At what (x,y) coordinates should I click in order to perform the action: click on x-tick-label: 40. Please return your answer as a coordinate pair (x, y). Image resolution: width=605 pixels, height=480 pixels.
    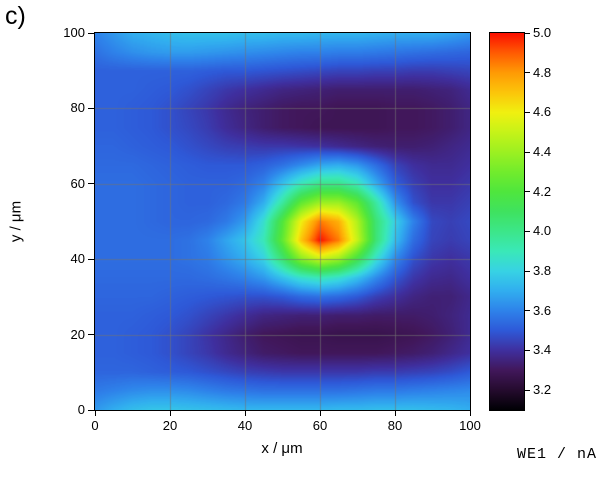
    Looking at the image, I should click on (245, 425).